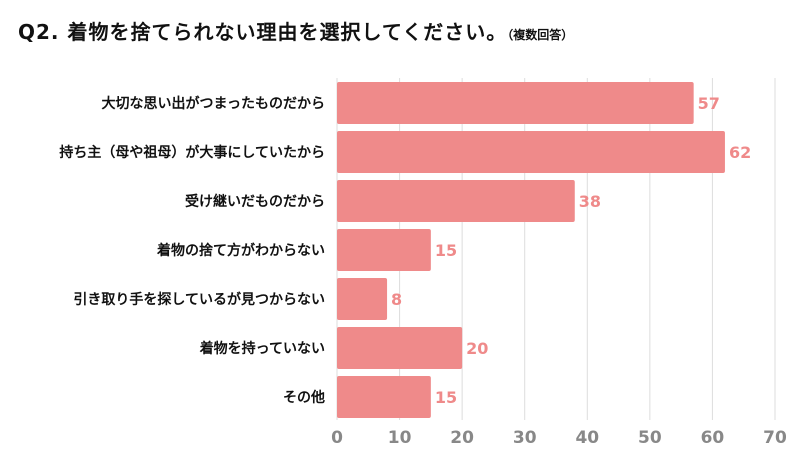 Image resolution: width=800 pixels, height=465 pixels. I want to click on x-tick-label: 40, so click(587, 438).